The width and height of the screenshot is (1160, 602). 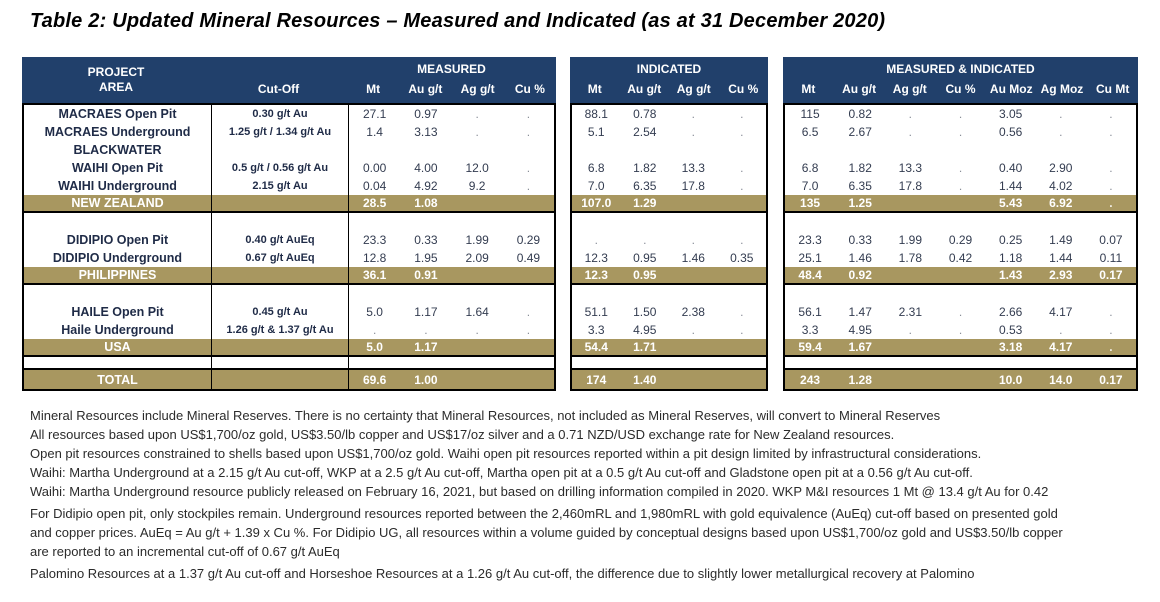 What do you see at coordinates (374, 258) in the screenshot?
I see `value-cell: 12.8` at bounding box center [374, 258].